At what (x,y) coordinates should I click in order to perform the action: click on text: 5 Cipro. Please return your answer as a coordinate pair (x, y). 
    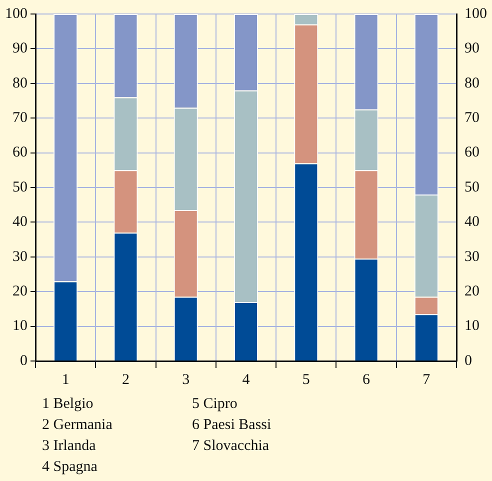
    Looking at the image, I should click on (215, 405).